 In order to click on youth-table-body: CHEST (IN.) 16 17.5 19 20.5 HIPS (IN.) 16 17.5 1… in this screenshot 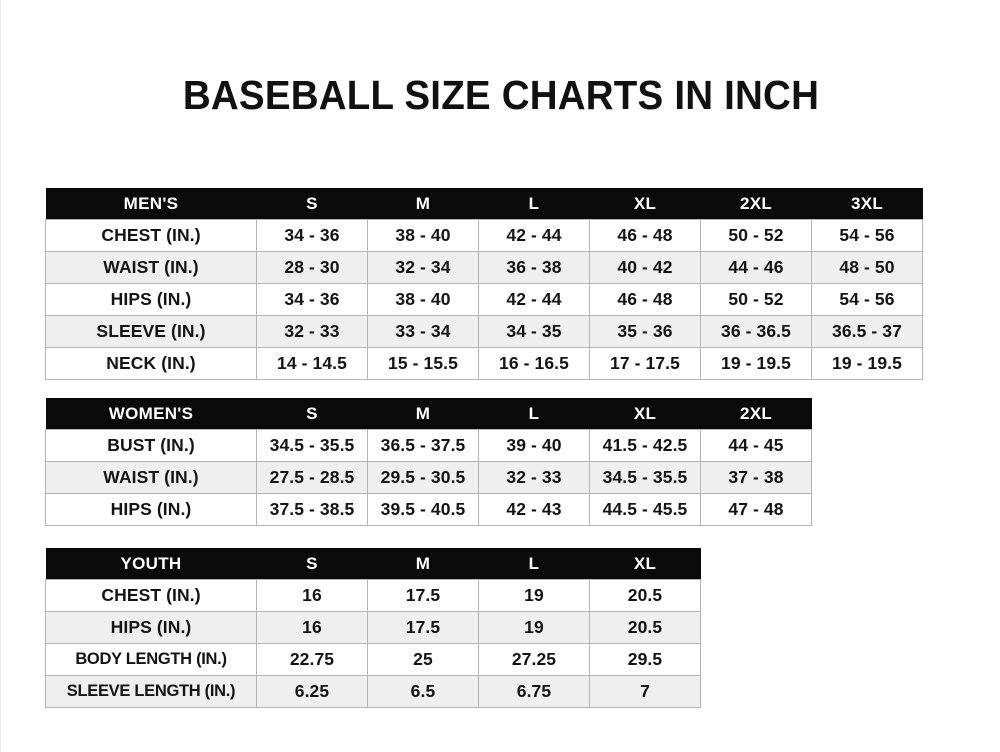, I will do `click(373, 643)`.